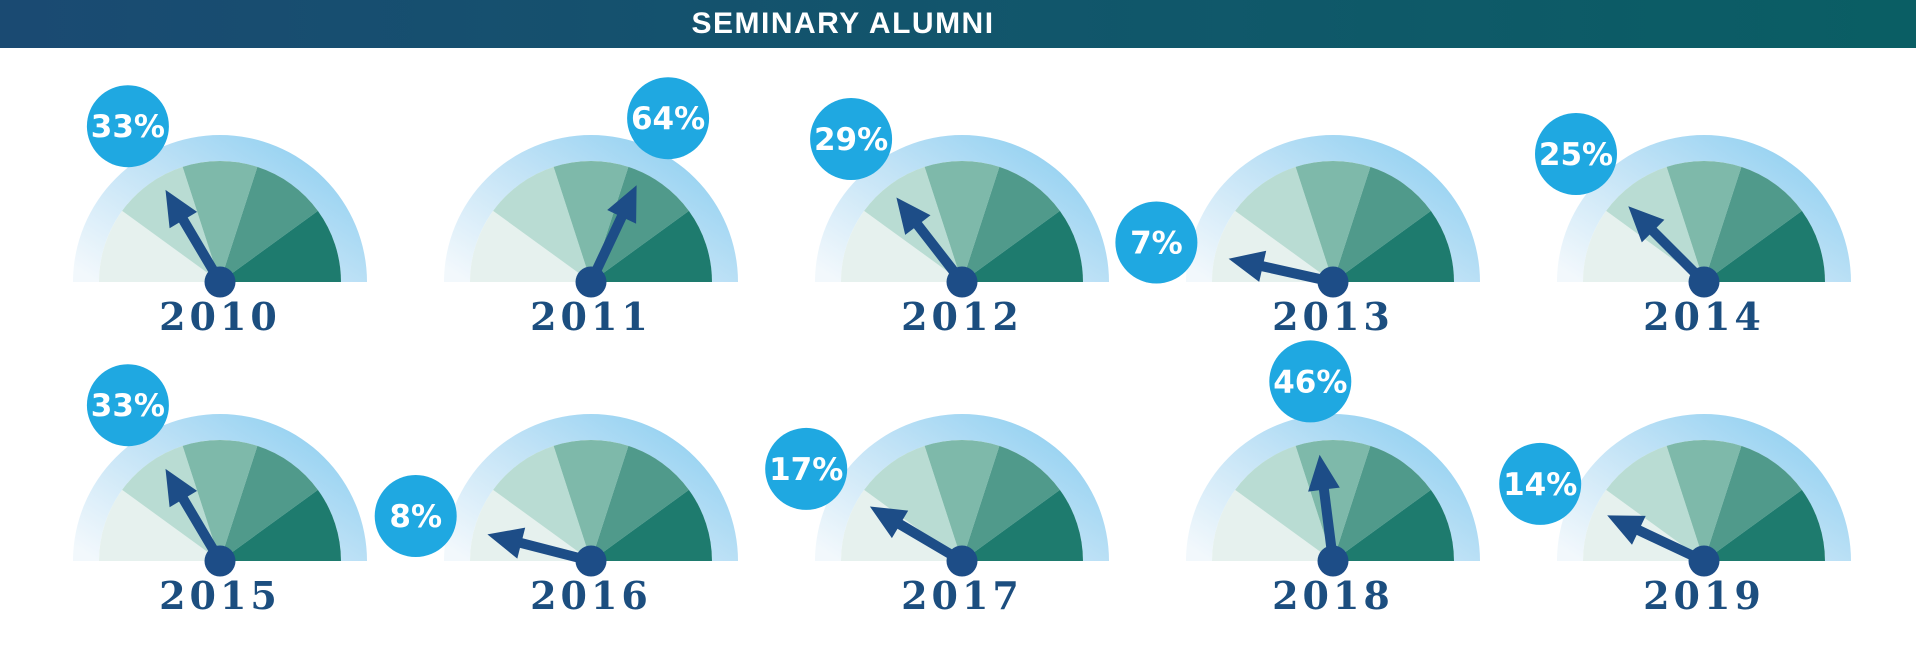  Describe the element at coordinates (220, 595) in the screenshot. I see `year-label: 2015` at that location.